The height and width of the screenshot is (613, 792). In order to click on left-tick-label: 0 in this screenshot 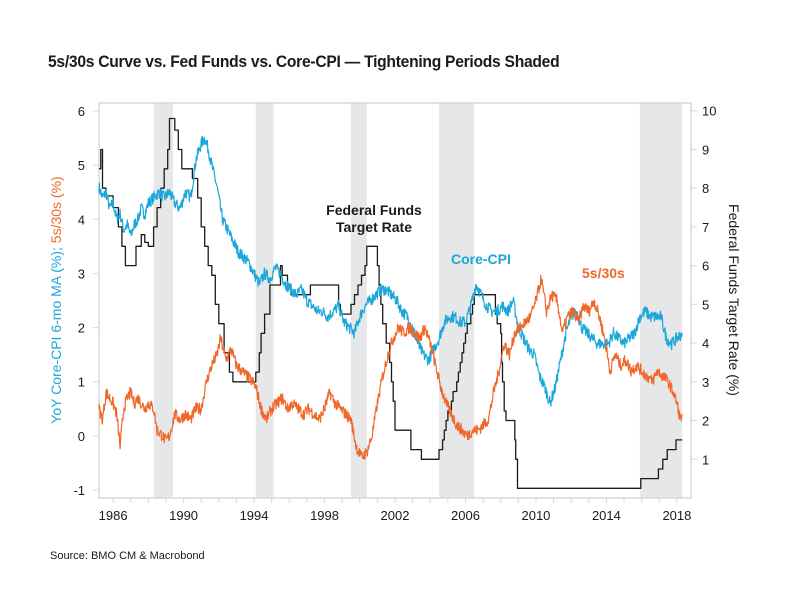, I will do `click(81, 436)`.